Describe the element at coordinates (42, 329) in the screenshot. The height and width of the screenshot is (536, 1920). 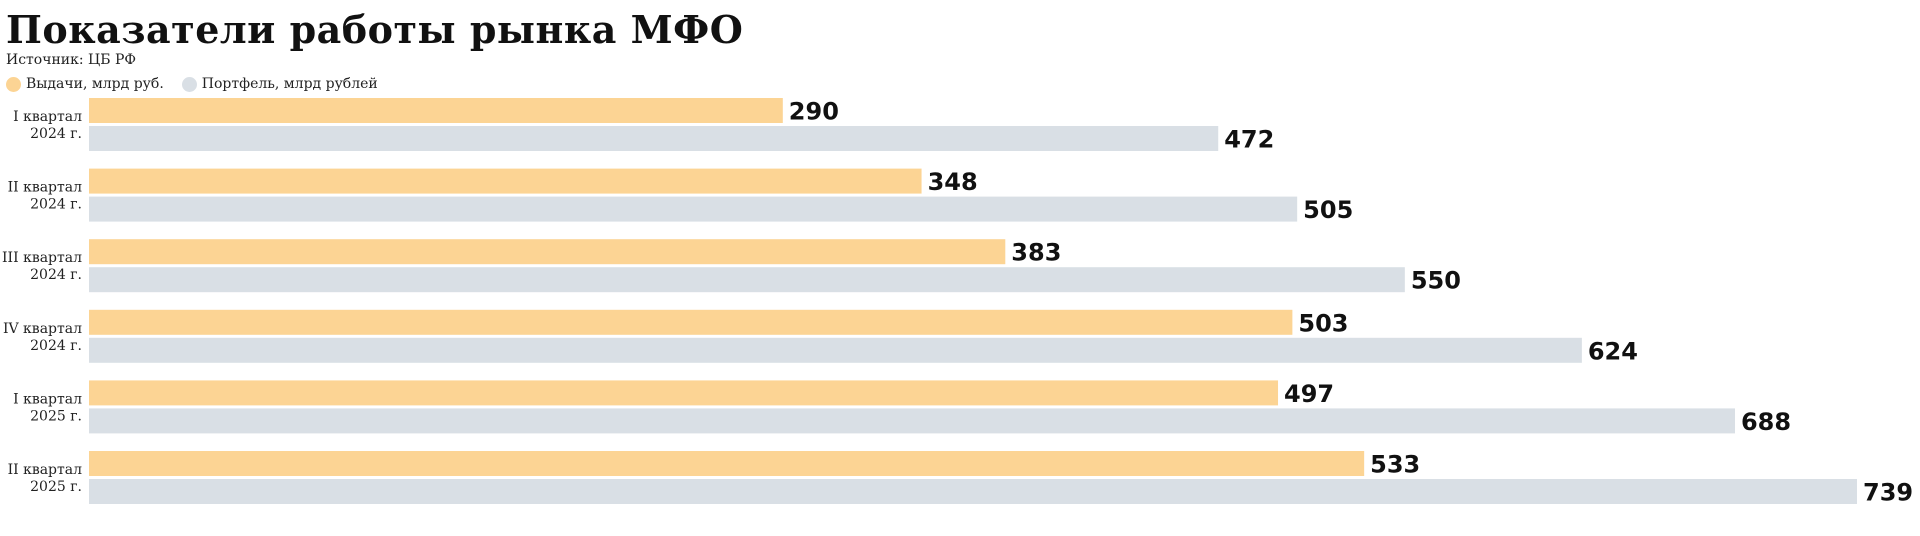
I see `category-label-line: IV квартал` at that location.